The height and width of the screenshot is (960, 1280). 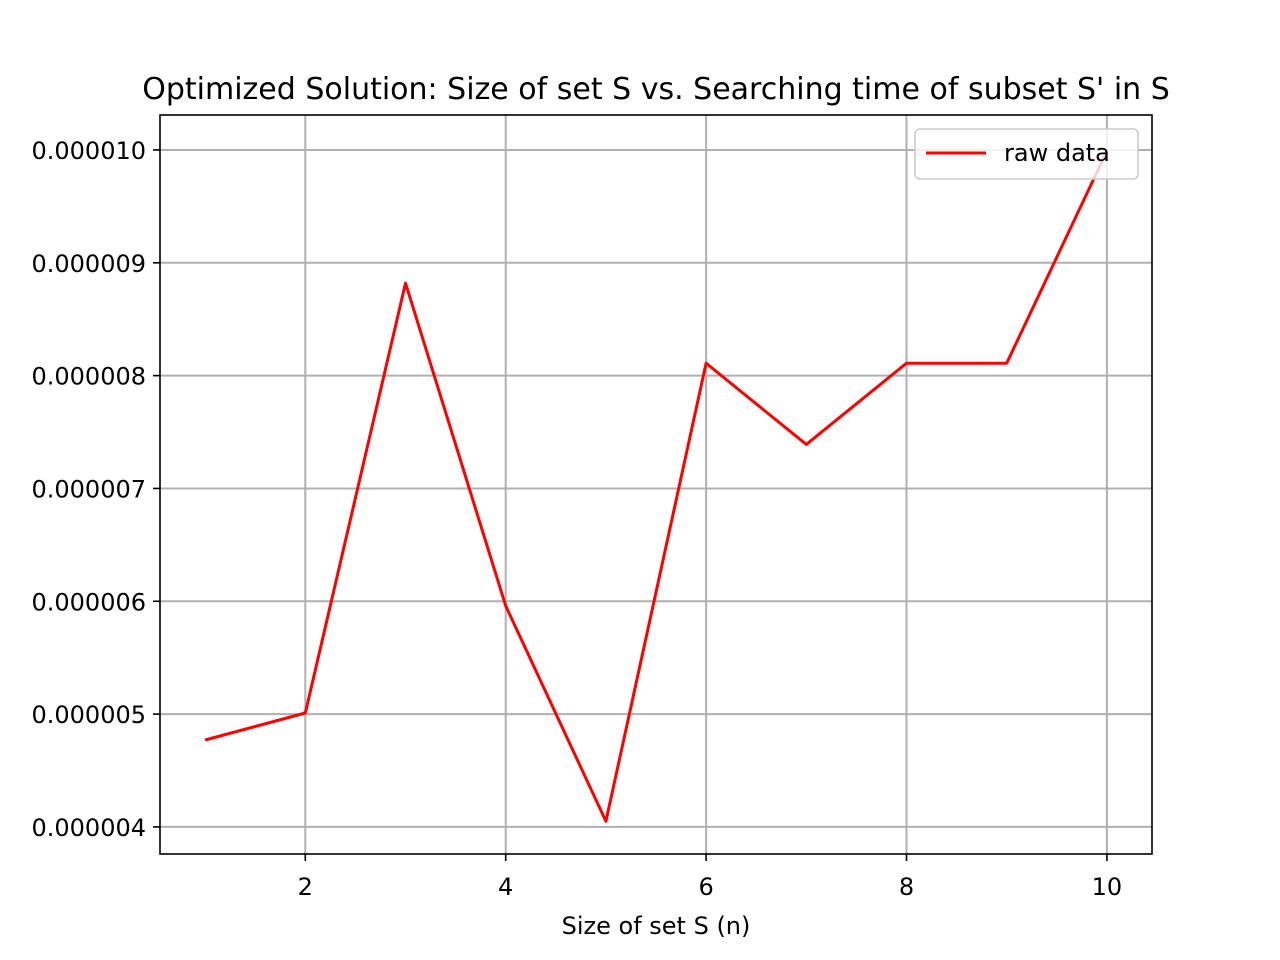 I want to click on y-tick-label: 0.000007, so click(x=88, y=489).